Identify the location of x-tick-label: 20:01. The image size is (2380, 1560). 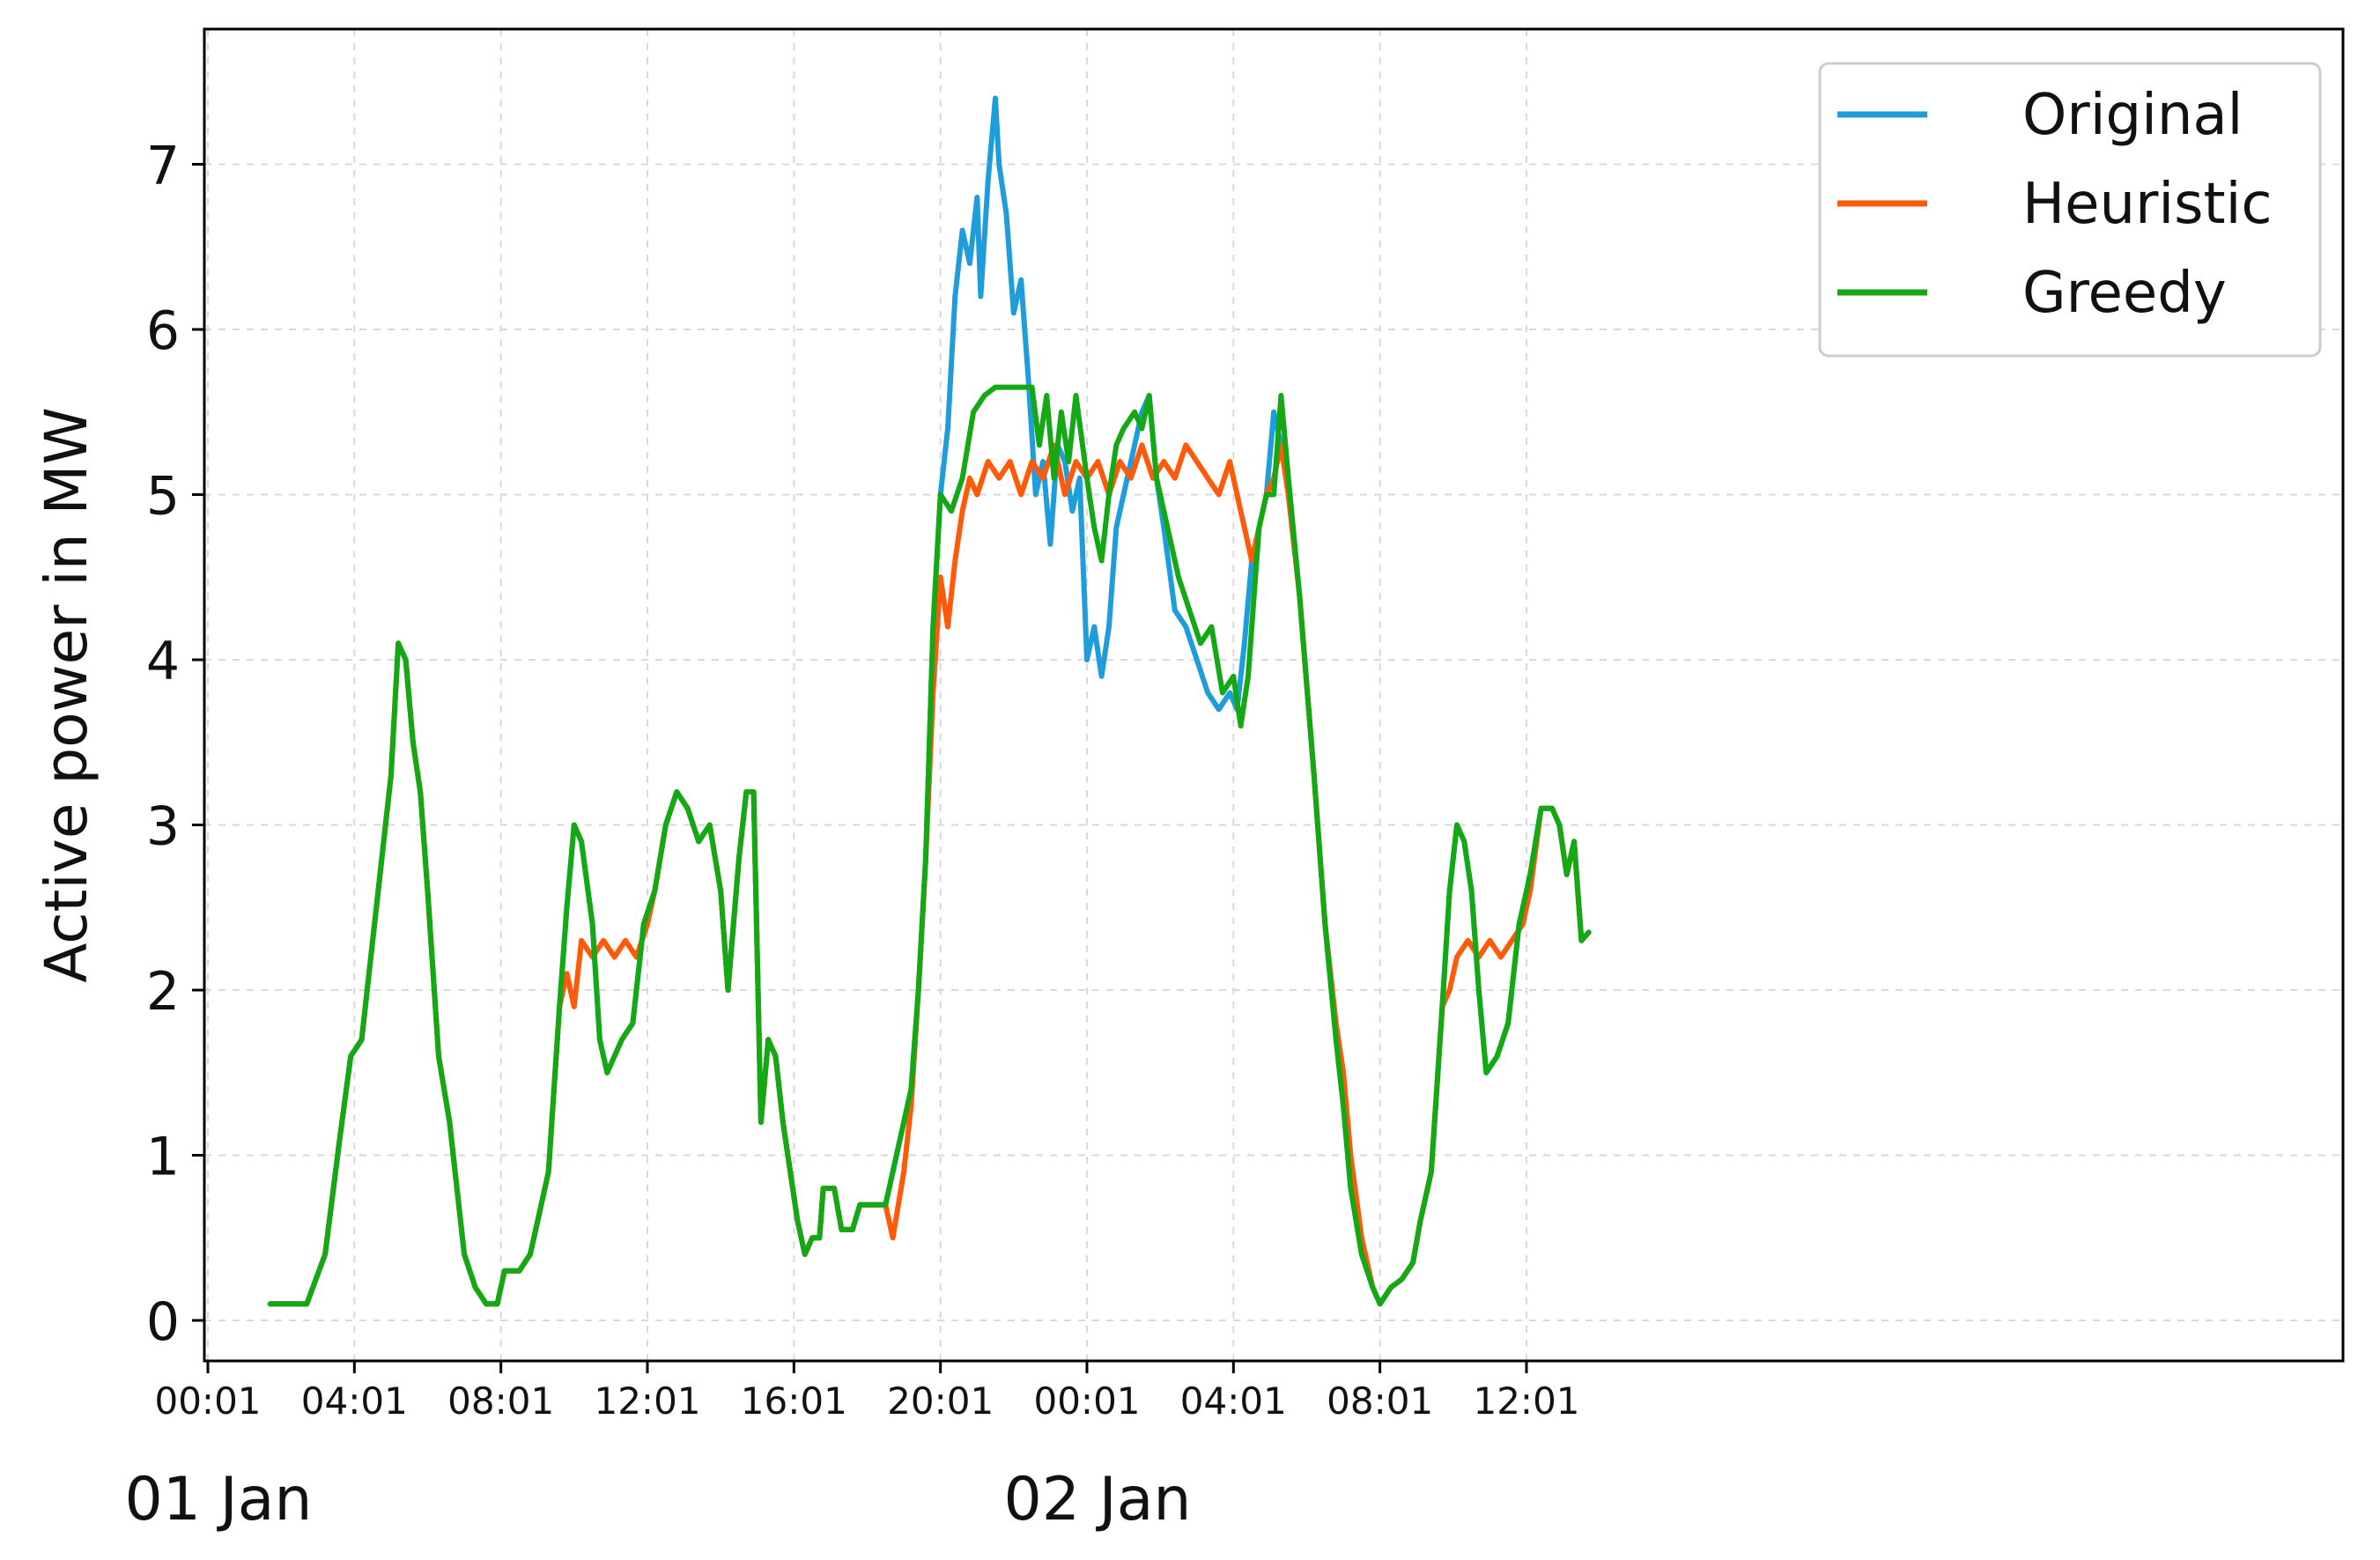
(940, 1401).